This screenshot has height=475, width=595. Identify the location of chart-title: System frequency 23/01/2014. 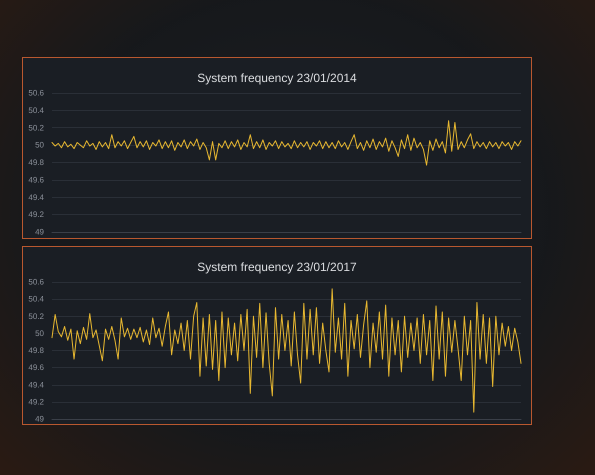
(277, 78).